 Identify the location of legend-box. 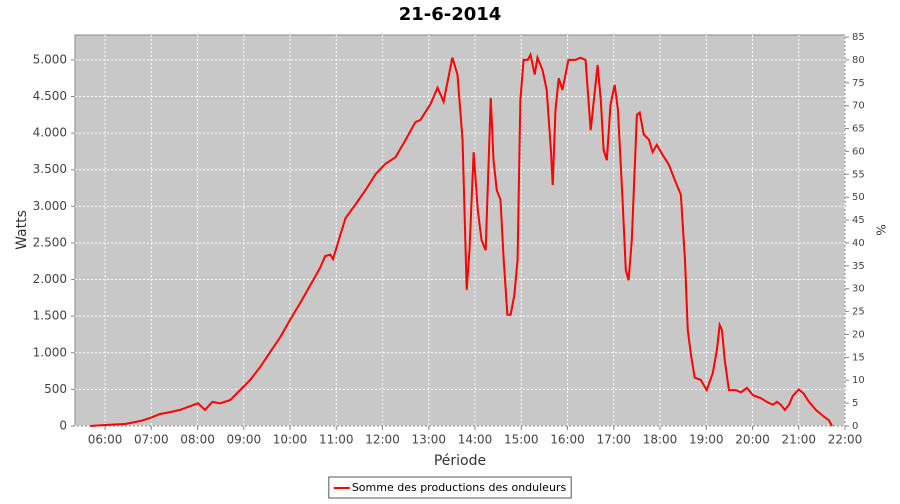
(450, 487).